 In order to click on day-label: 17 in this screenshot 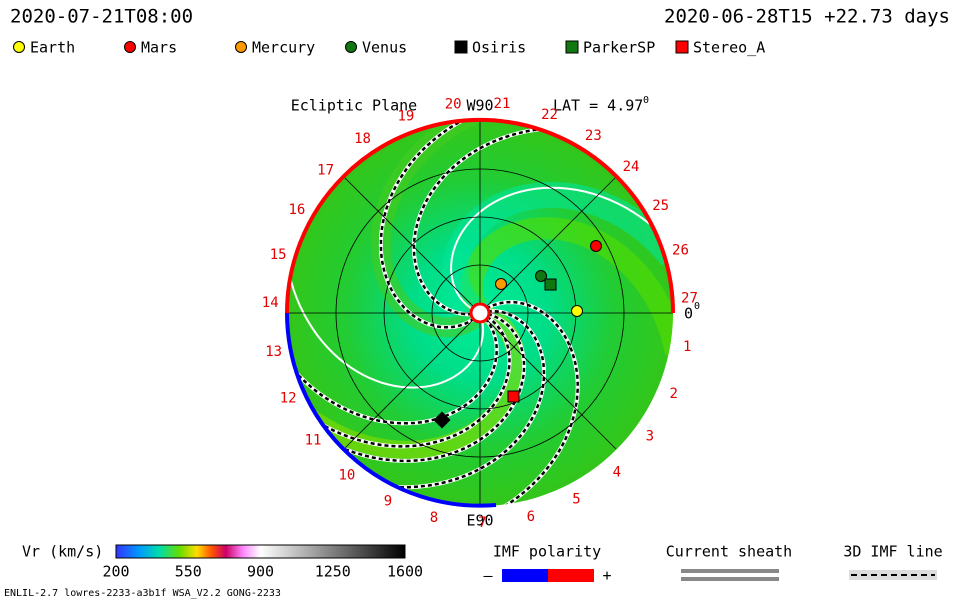, I will do `click(325, 171)`.